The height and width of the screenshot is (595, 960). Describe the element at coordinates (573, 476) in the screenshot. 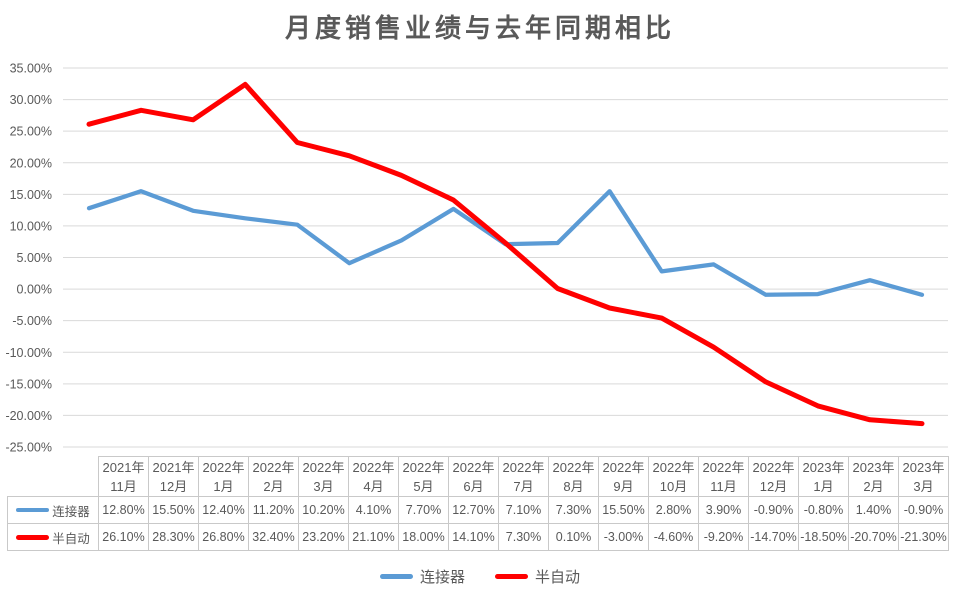

I see `table-header-cell: 2022年 8月` at that location.